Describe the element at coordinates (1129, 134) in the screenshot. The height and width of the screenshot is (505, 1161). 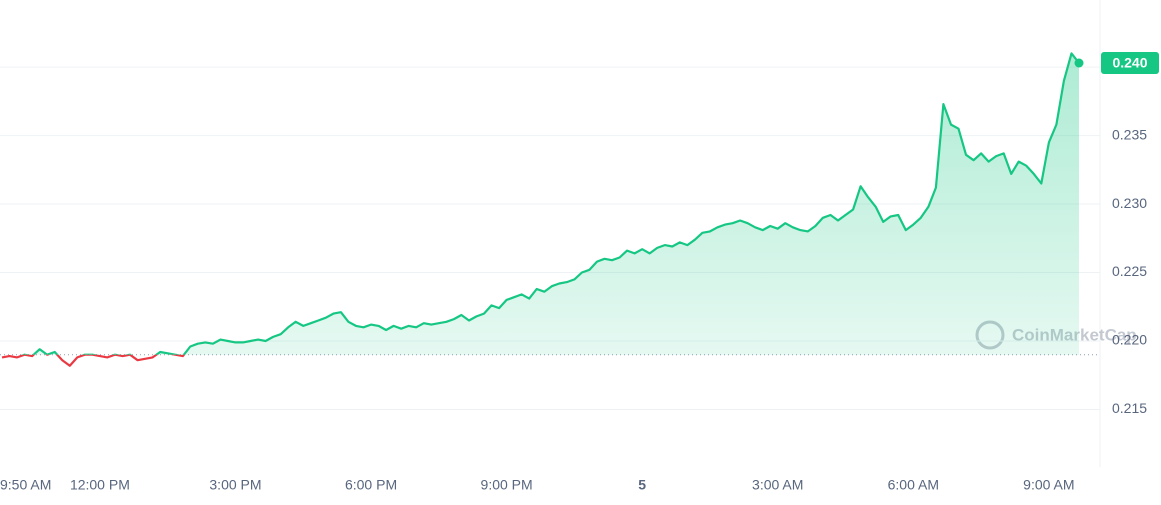
I see `y-tick-label: 0.235` at that location.